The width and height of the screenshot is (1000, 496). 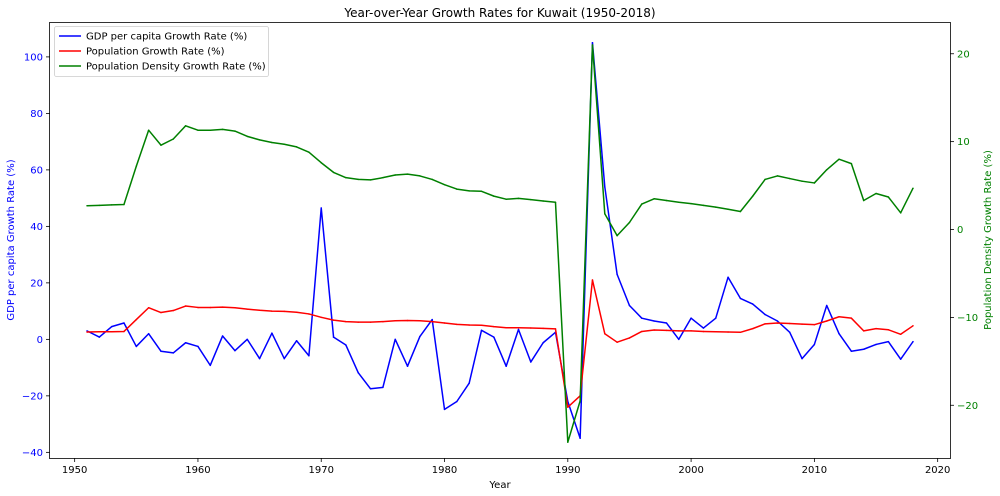 I want to click on y-left-tick-label-100: 100, so click(x=33, y=57).